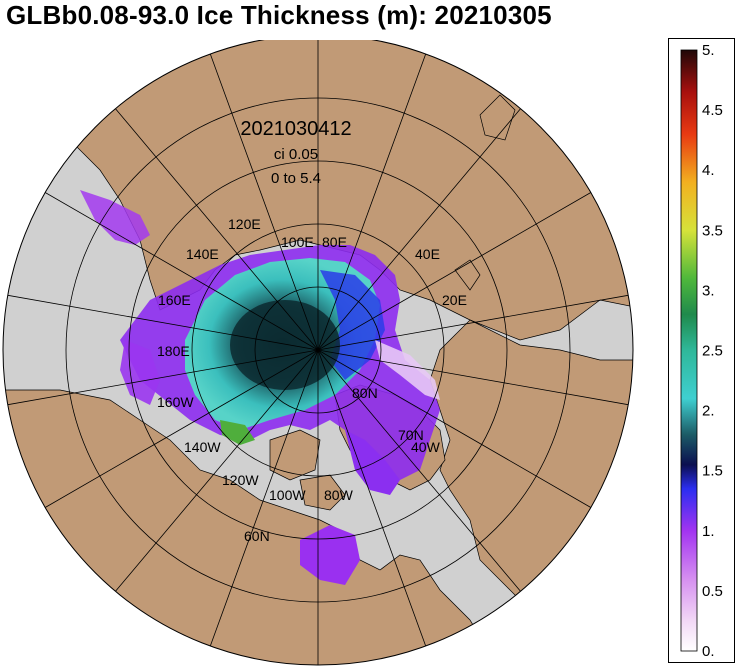  I want to click on lat-label-60n: 60N, so click(257, 536).